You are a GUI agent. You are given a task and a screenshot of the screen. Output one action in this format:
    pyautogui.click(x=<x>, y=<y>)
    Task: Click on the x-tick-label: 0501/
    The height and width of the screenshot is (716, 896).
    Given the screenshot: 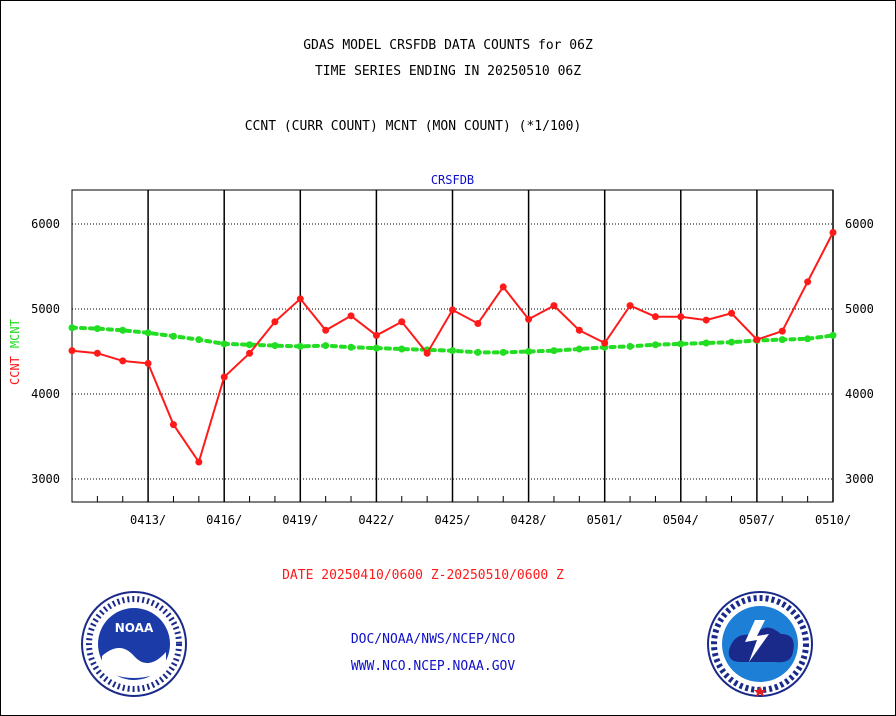 What is the action you would take?
    pyautogui.click(x=605, y=520)
    